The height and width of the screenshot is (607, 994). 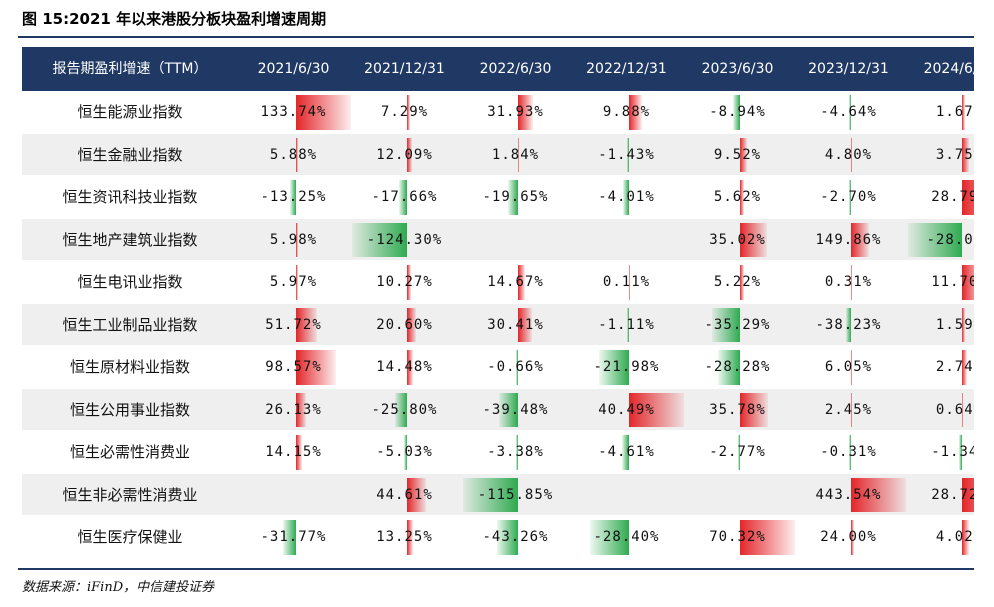 I want to click on value-label: 14.48%, so click(x=404, y=367).